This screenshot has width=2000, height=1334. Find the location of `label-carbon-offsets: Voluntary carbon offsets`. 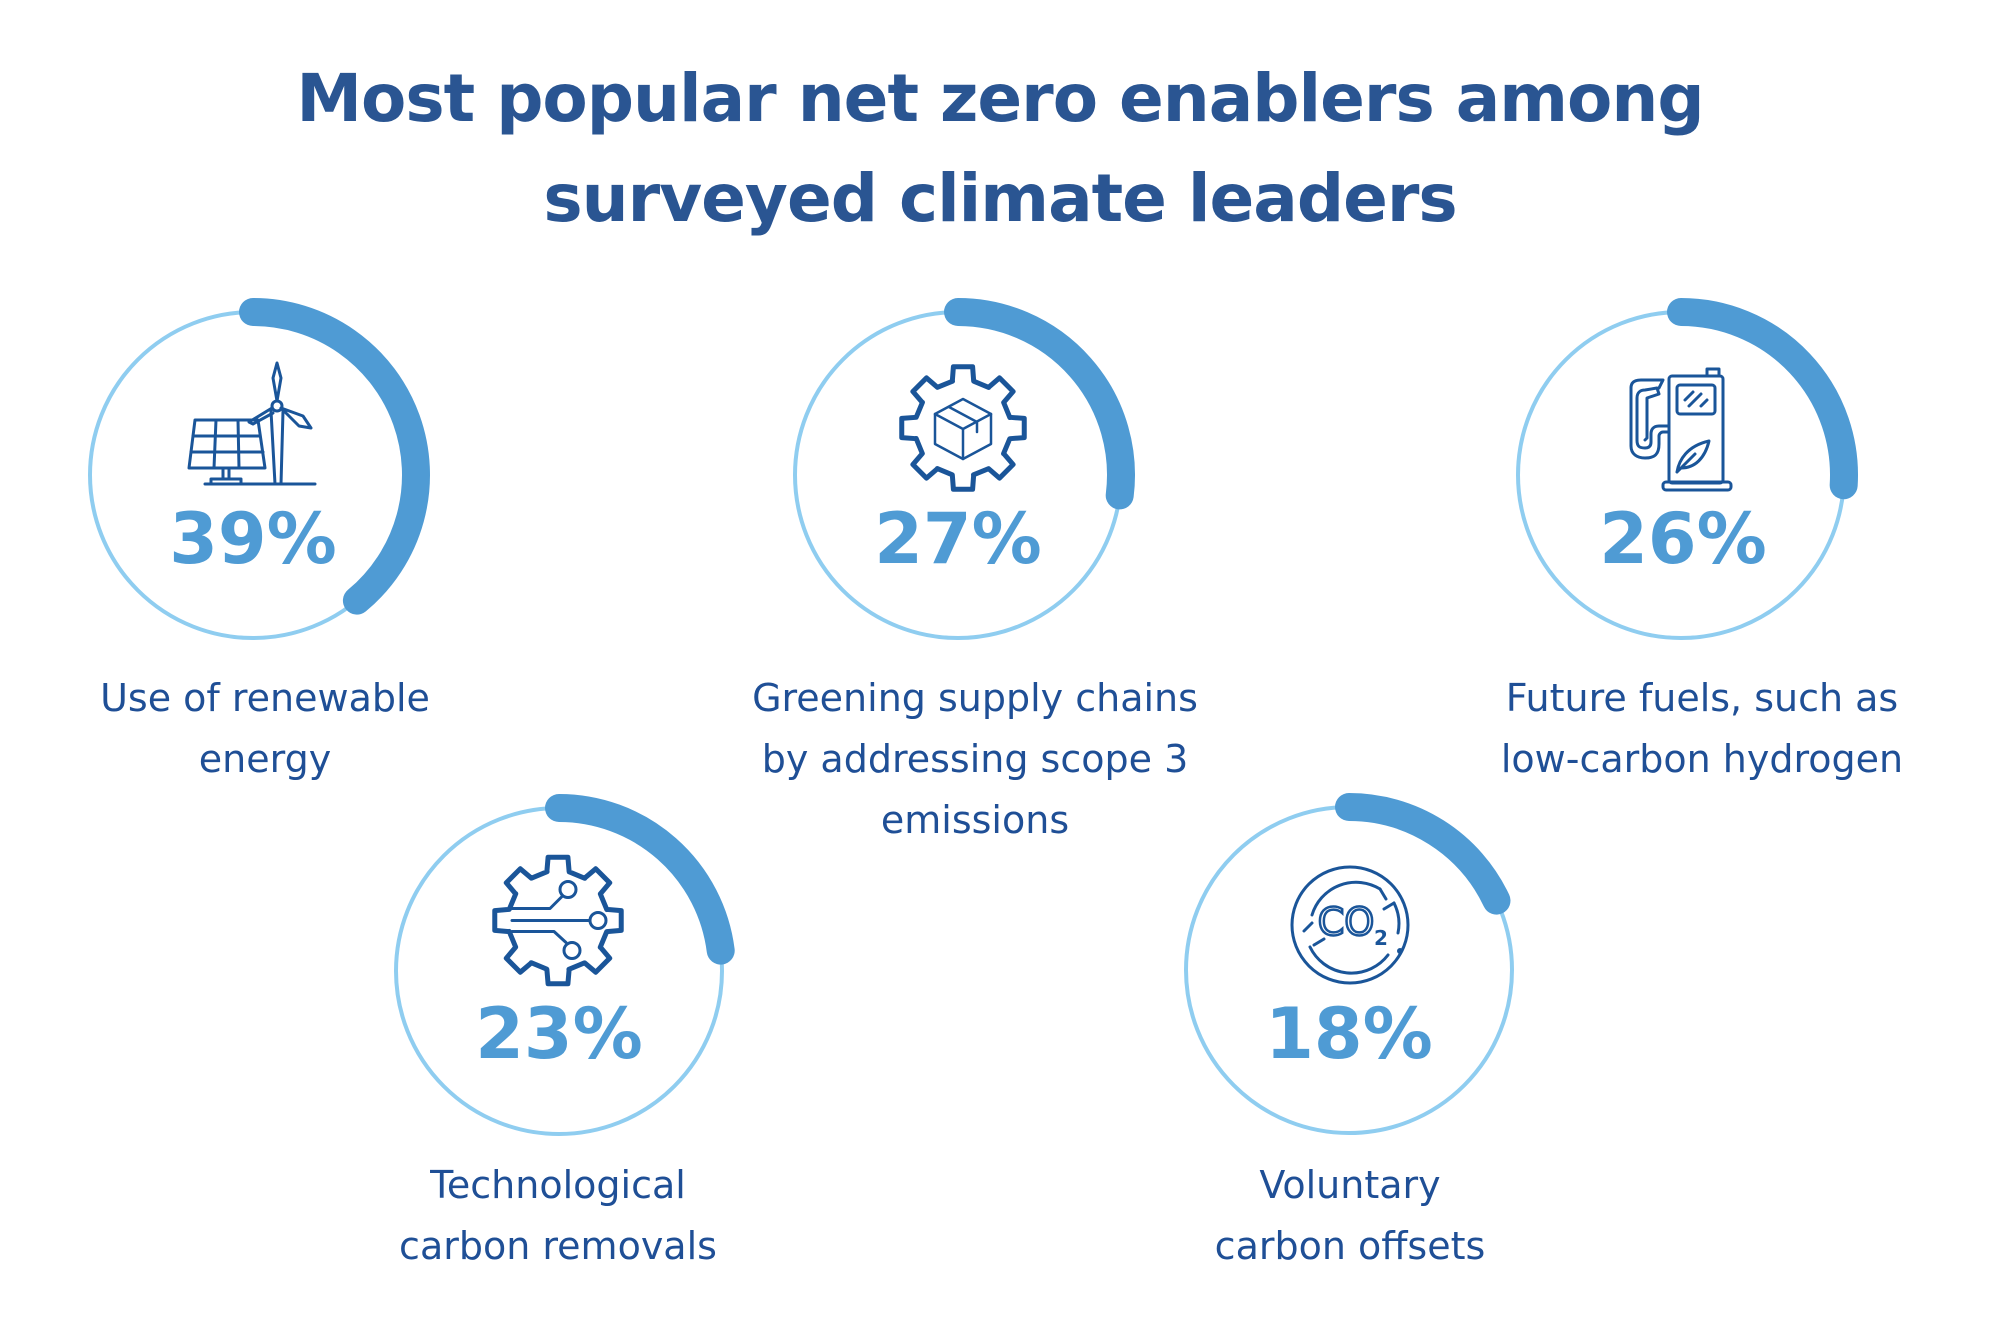

label-carbon-offsets: Voluntary carbon offsets is located at coordinates (1350, 1216).